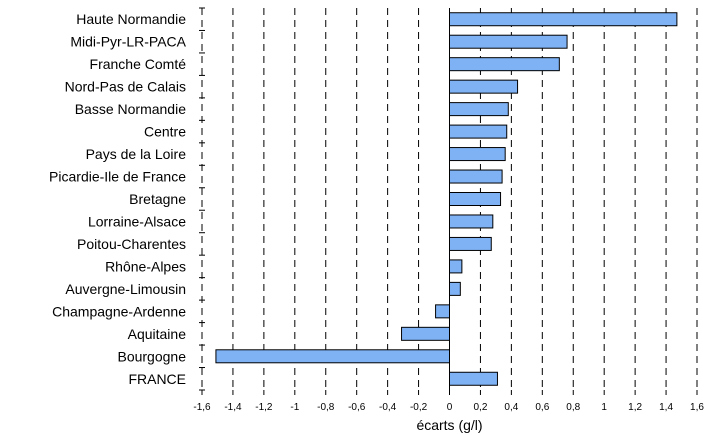 The height and width of the screenshot is (435, 706). What do you see at coordinates (157, 379) in the screenshot?
I see `category-label: FRANCE` at bounding box center [157, 379].